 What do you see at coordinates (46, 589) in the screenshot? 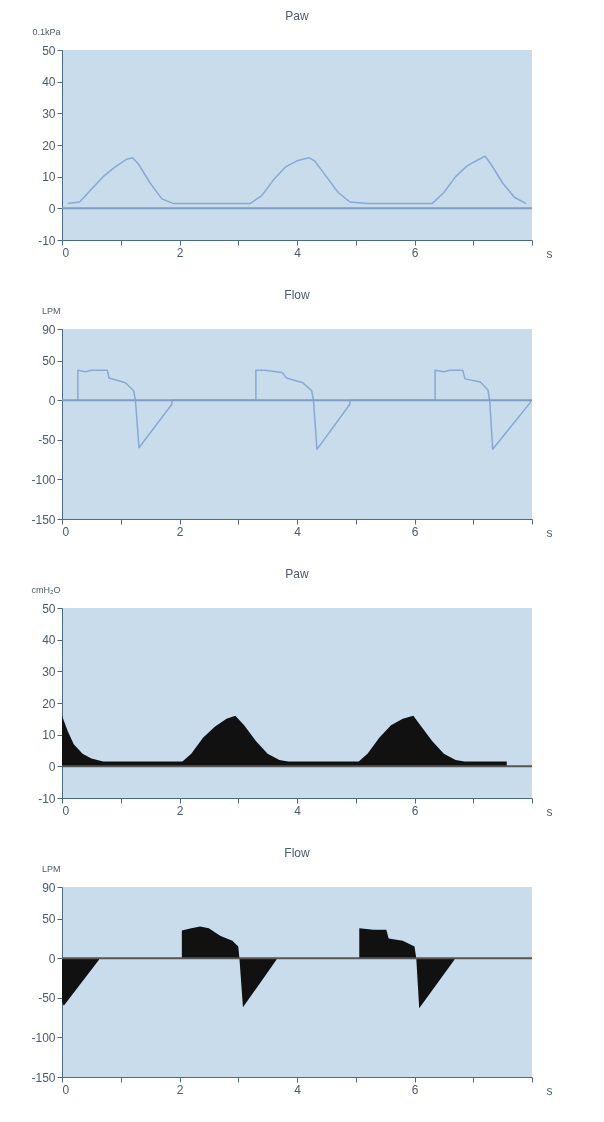
I see `y-axis-title: cmH₂O` at bounding box center [46, 589].